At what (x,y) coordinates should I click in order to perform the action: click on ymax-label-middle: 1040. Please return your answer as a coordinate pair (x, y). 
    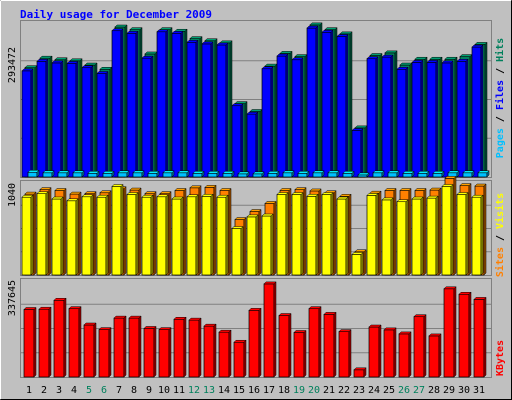
    Looking at the image, I should click on (12, 195).